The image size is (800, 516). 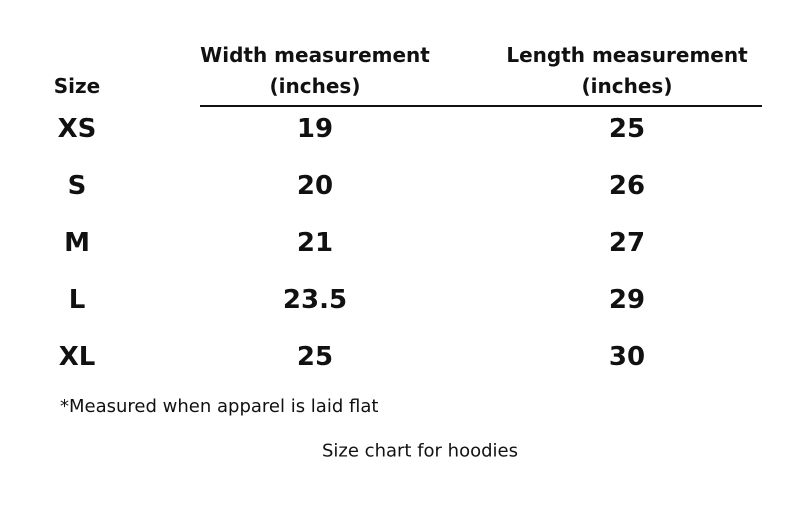 I want to click on measurement-cell: 20, so click(x=315, y=186).